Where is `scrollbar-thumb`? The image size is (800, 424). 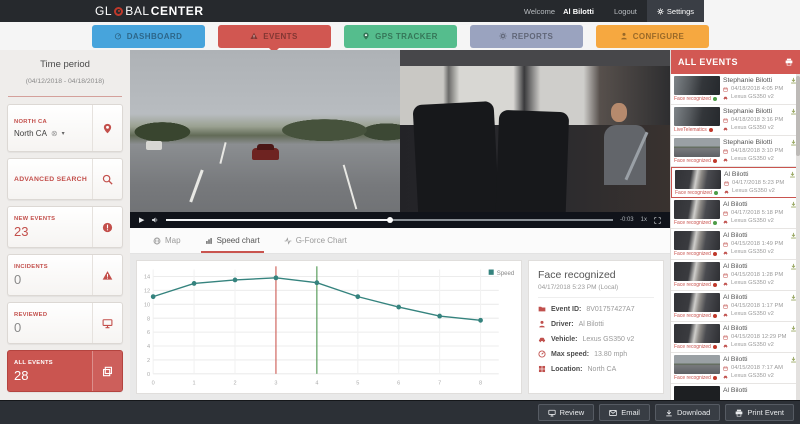 scrollbar-thumb is located at coordinates (798, 116).